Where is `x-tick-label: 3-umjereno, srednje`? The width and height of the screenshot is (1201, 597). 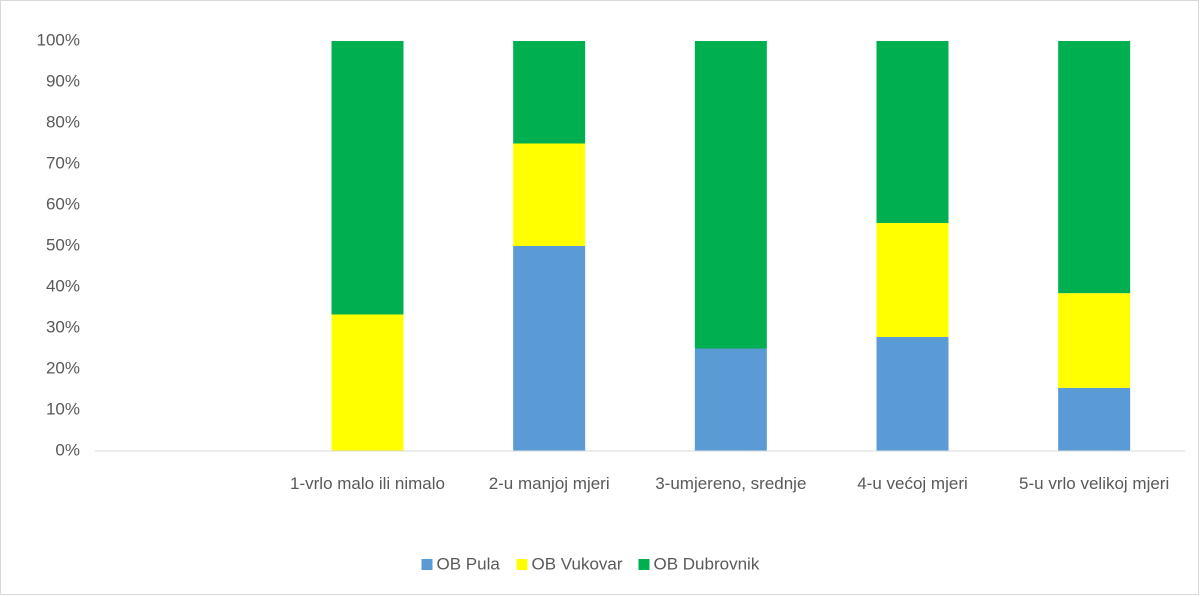 x-tick-label: 3-umjereno, srednje is located at coordinates (731, 483).